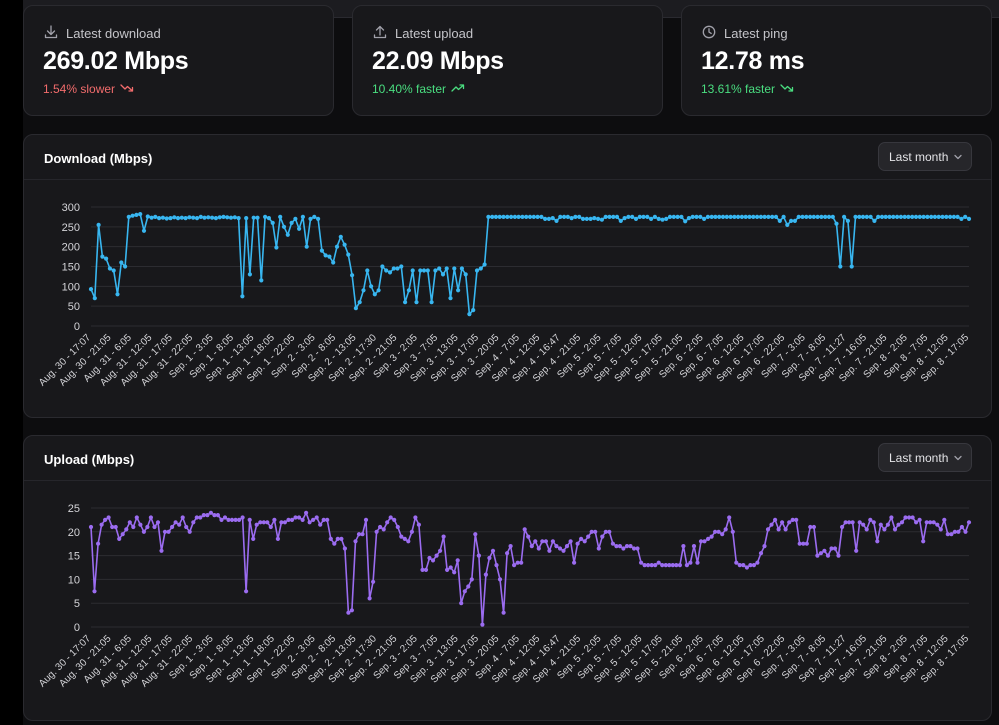 Image resolution: width=999 pixels, height=725 pixels. Describe the element at coordinates (74, 580) in the screenshot. I see `y-tick-label: 10` at that location.